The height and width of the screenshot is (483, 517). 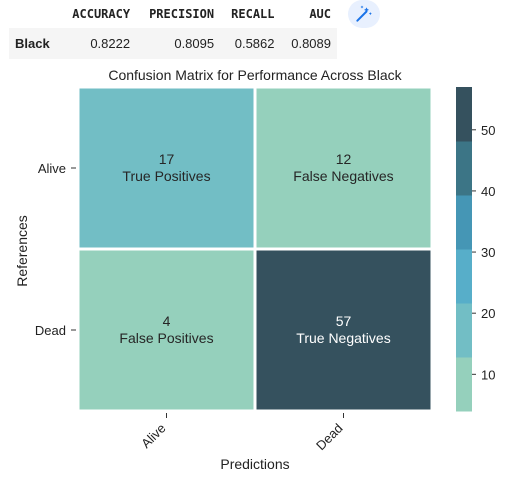 I want to click on magic-wand-icon, so click(x=364, y=13).